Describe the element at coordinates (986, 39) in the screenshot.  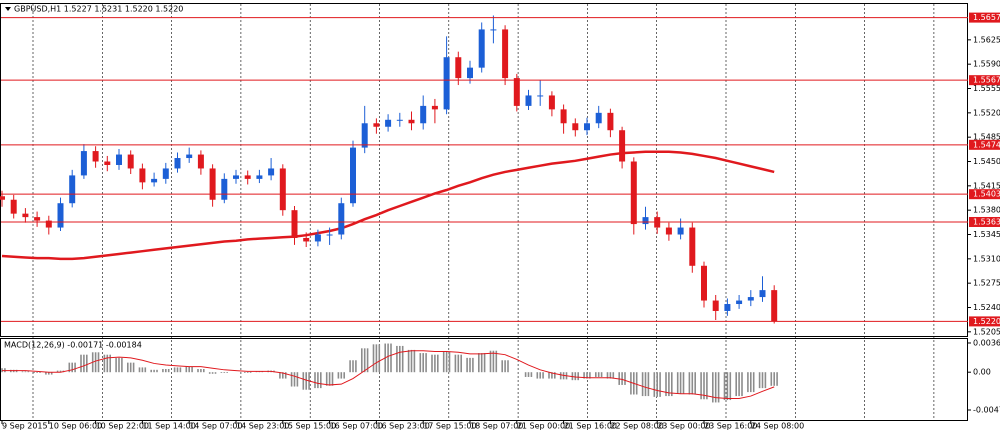
I see `y-tick-label: 1.5625` at that location.